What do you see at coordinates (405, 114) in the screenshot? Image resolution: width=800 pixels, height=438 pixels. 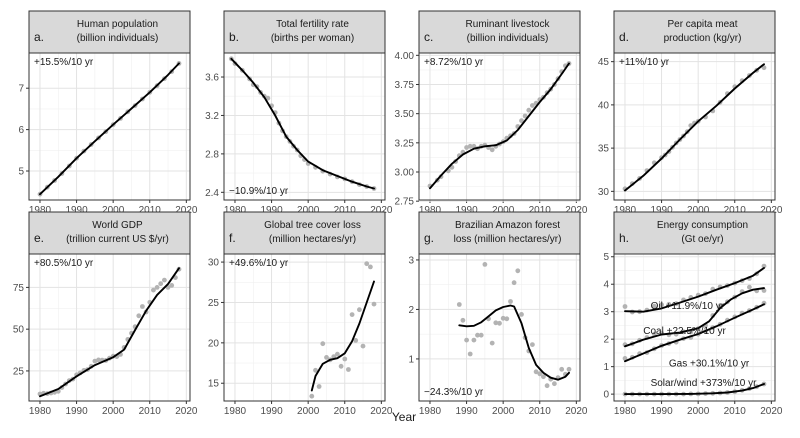 I see `y-tick-label: 3.50` at bounding box center [405, 114].